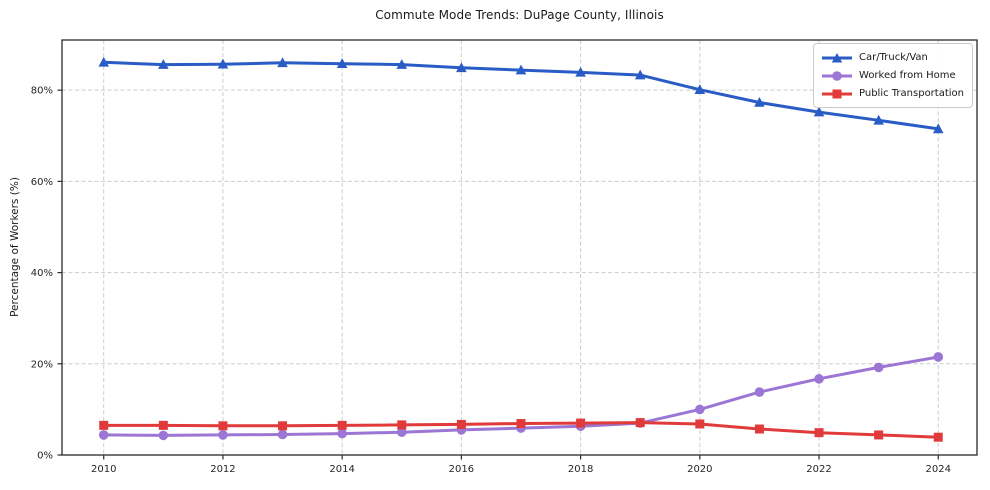 The height and width of the screenshot is (490, 990). I want to click on legend-item-car-truck-van: Car/Truck/Van, so click(892, 57).